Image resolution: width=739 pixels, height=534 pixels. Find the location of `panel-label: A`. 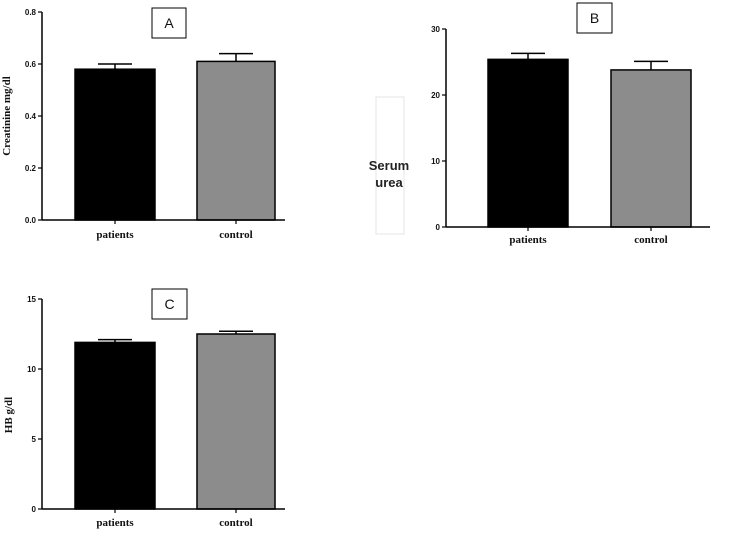

panel-label: A is located at coordinates (169, 23).